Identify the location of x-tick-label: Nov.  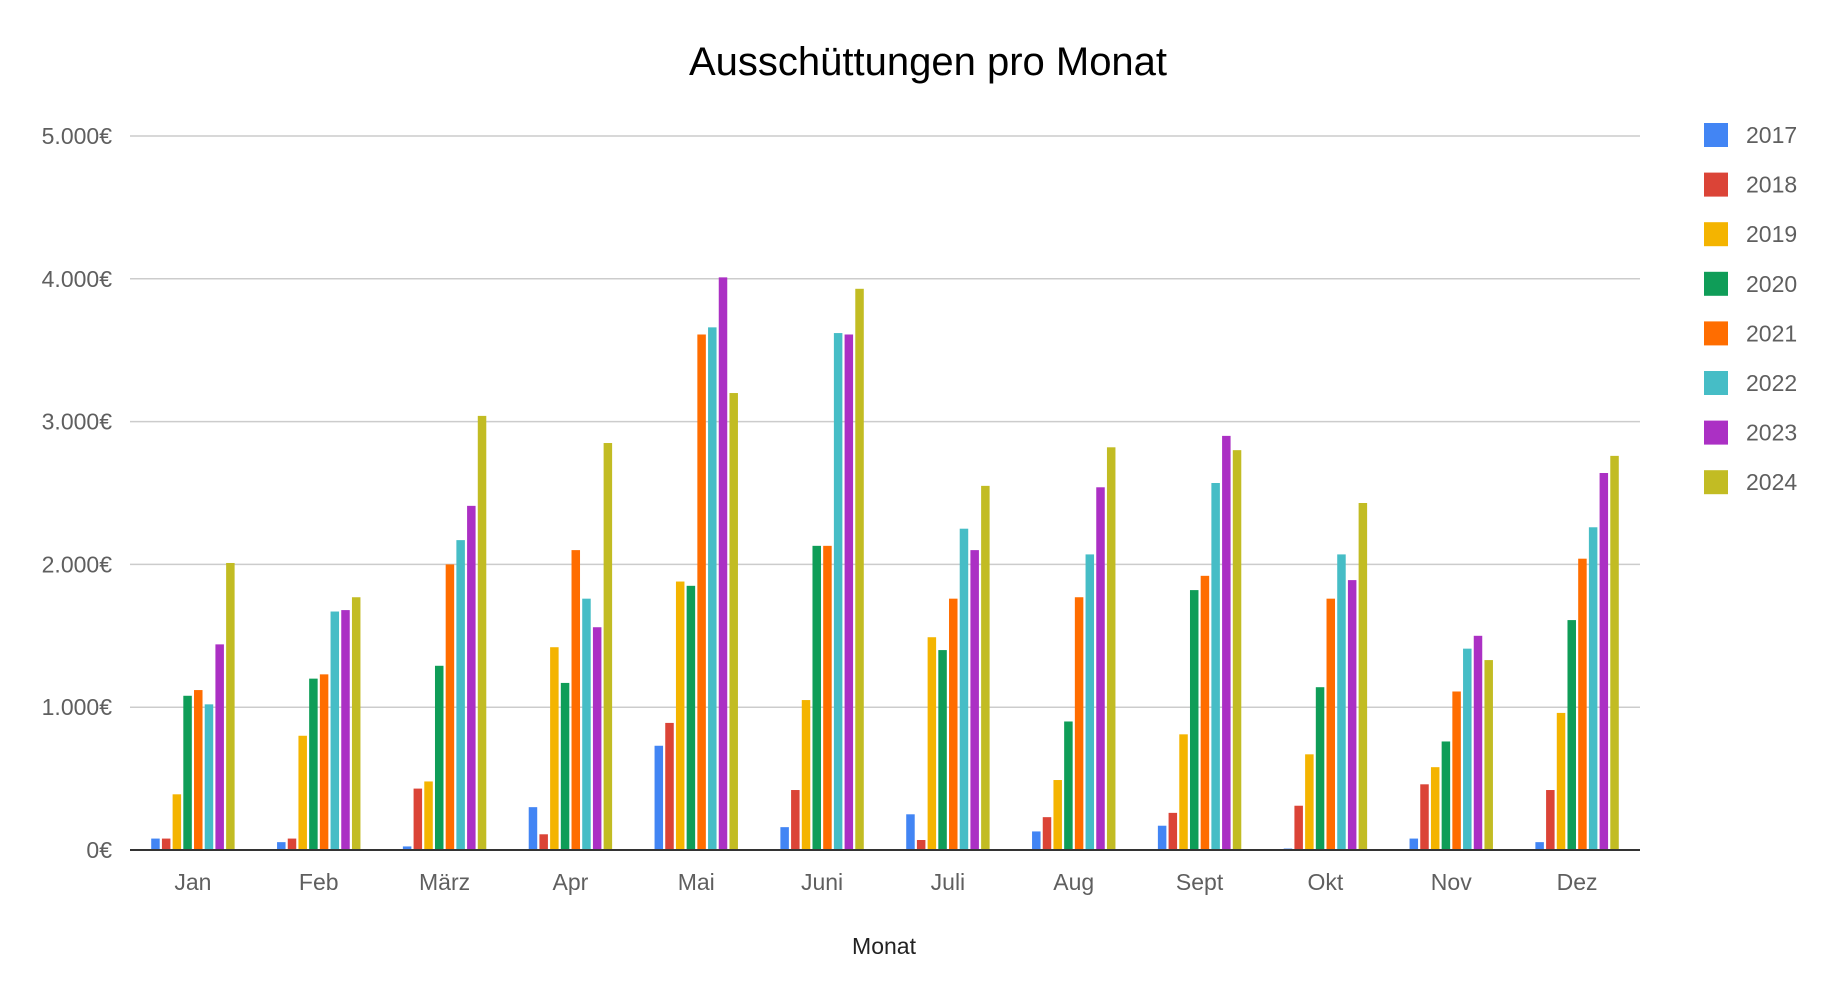
(1451, 882).